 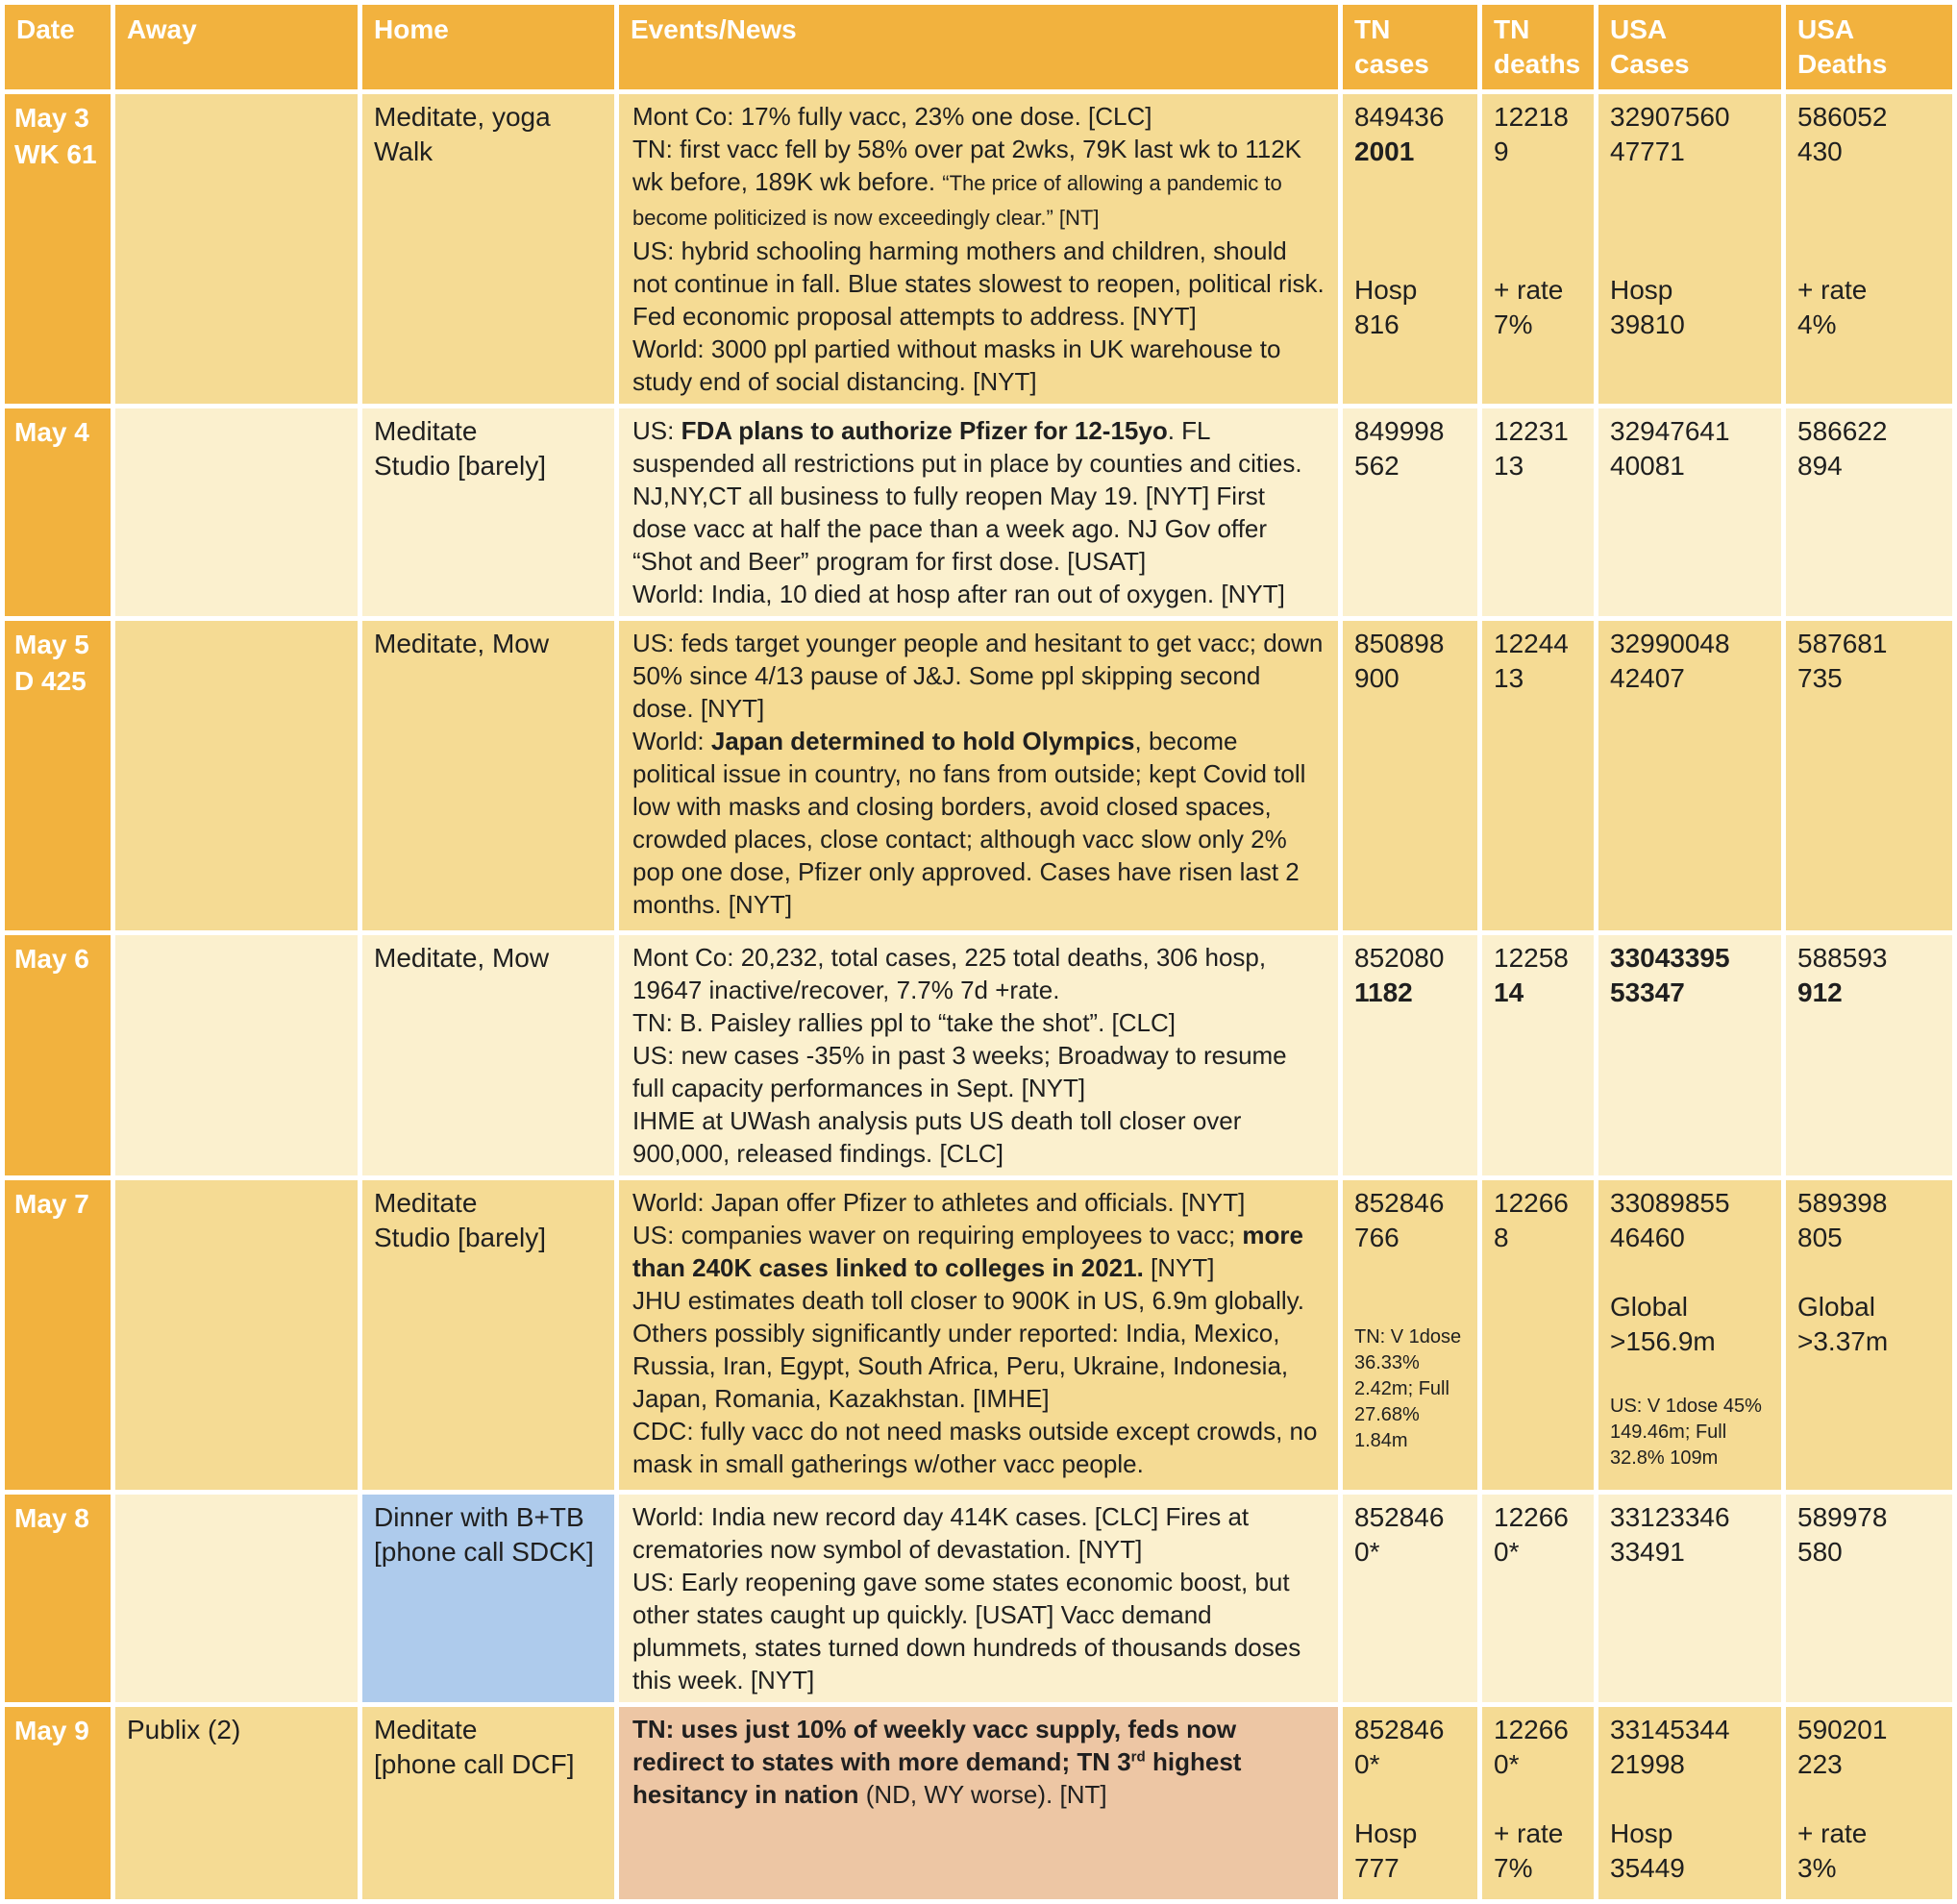 What do you see at coordinates (1665, 1458) in the screenshot?
I see `stat-line: 32.8% 109m` at bounding box center [1665, 1458].